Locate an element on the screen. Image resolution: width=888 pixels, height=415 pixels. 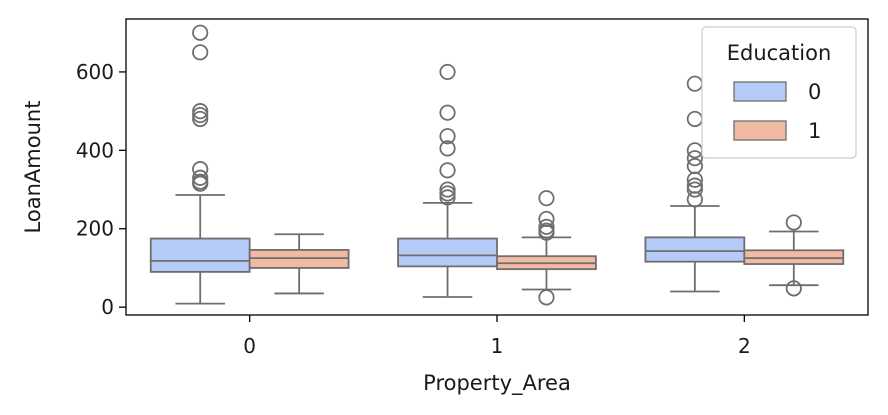
legend: Education 0 1 is located at coordinates (779, 92).